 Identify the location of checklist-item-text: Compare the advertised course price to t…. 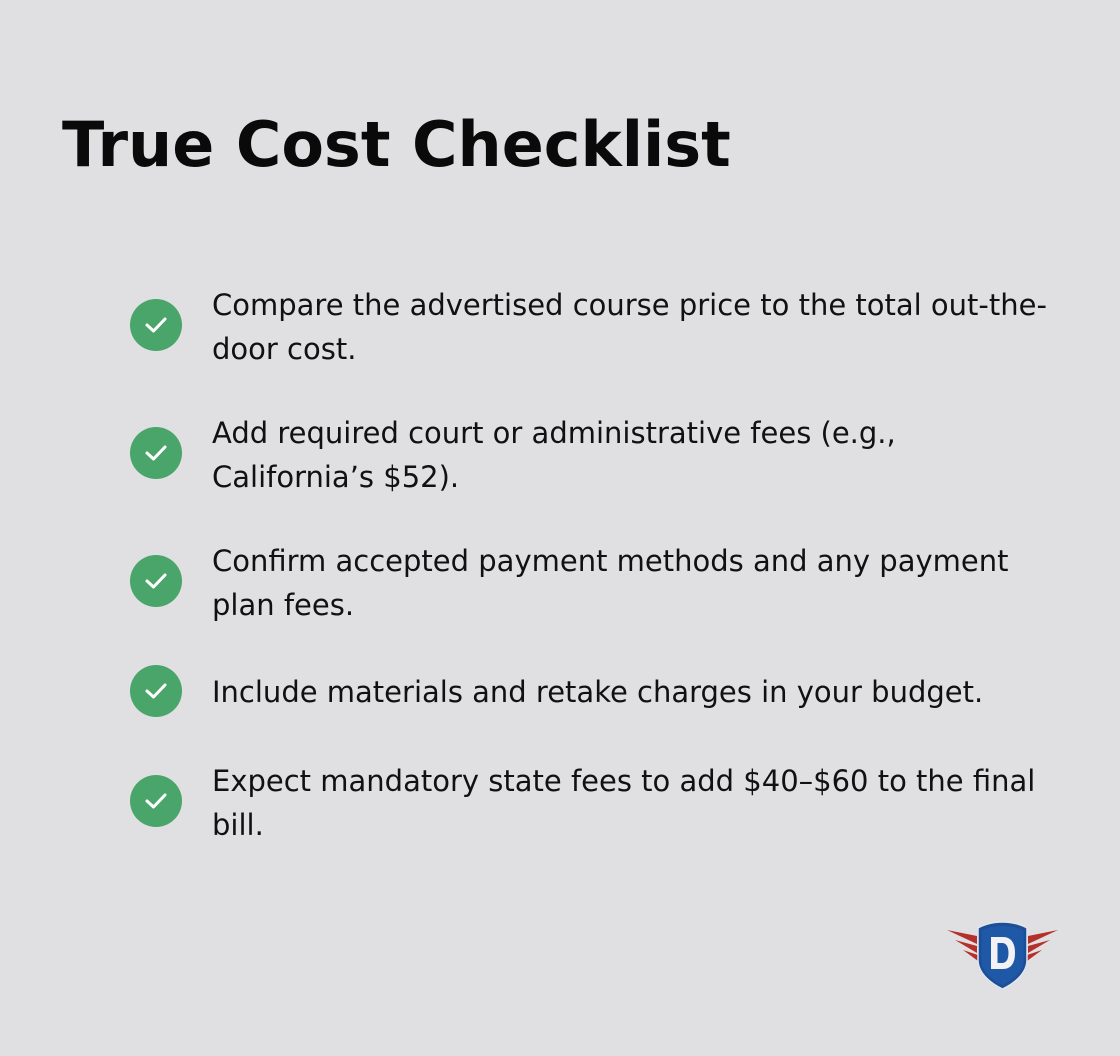
(629, 327).